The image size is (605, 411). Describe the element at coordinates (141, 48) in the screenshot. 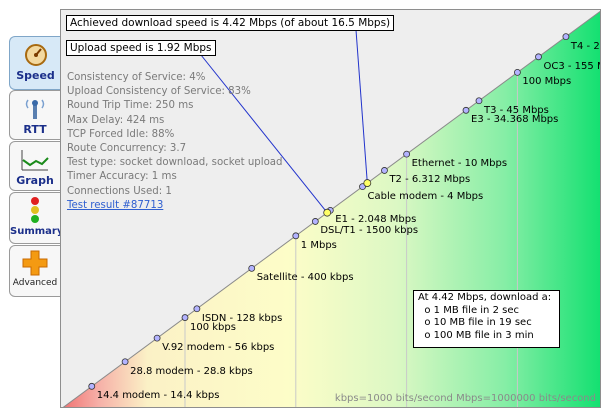

I see `upload-callout: Upload speed is 1.92 Mbps` at that location.